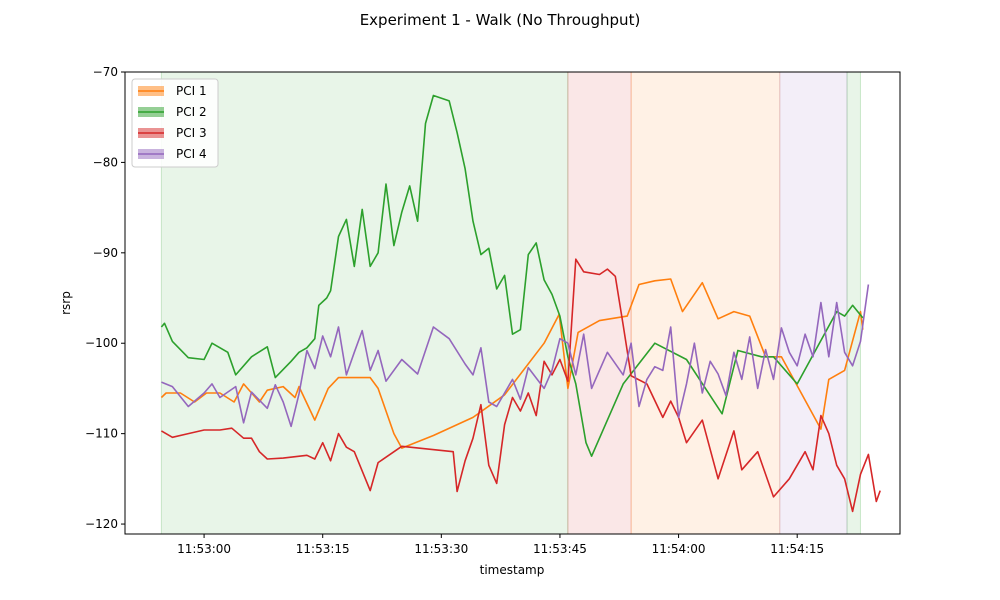  Describe the element at coordinates (679, 549) in the screenshot. I see `x-tick-label: 11:54:00` at that location.